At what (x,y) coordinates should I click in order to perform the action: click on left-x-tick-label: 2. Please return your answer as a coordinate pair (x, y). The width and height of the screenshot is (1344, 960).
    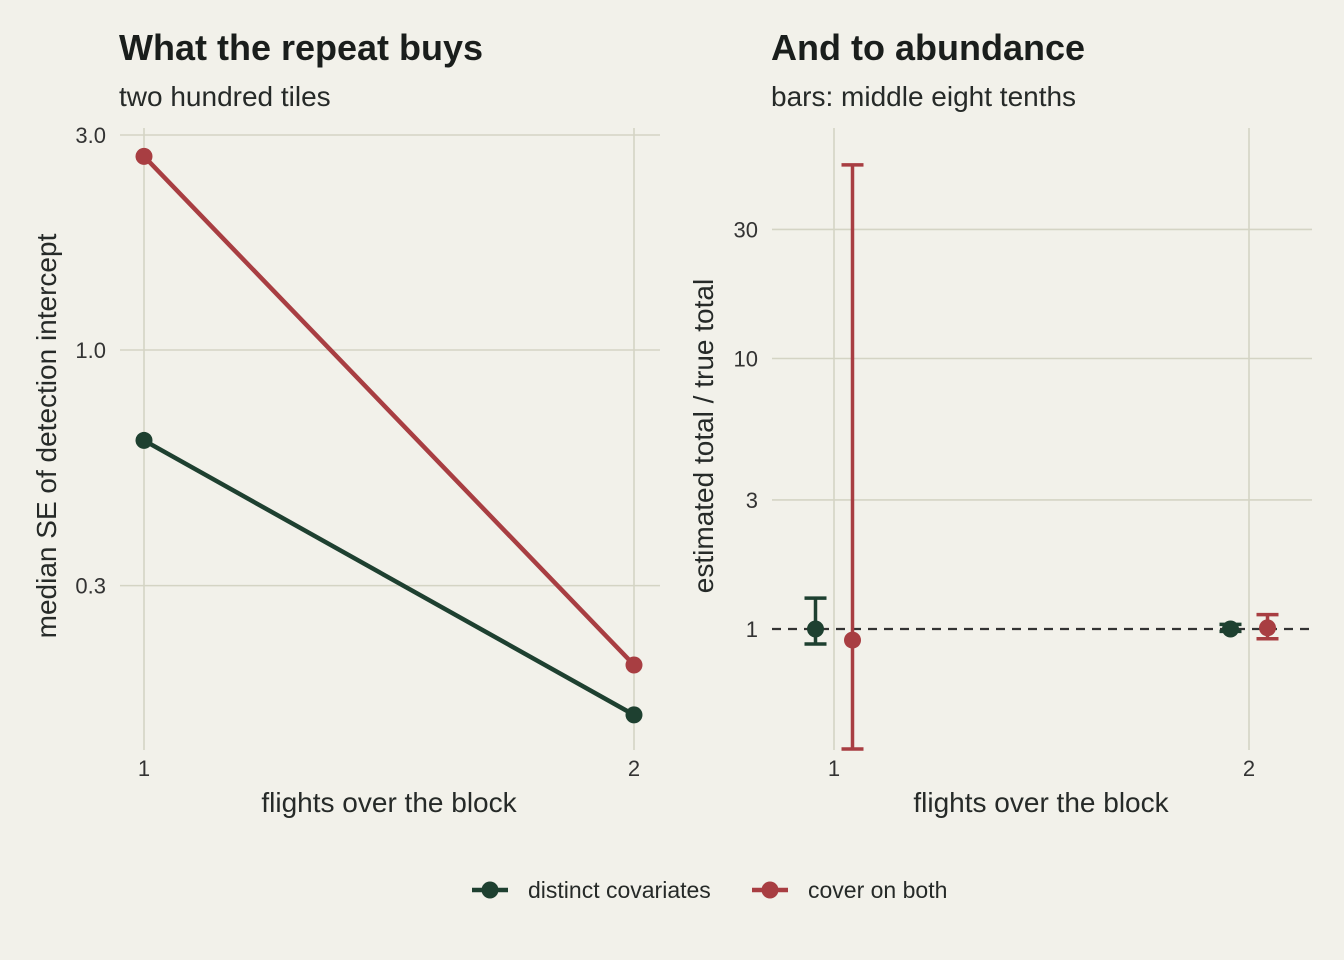
    Looking at the image, I should click on (634, 768).